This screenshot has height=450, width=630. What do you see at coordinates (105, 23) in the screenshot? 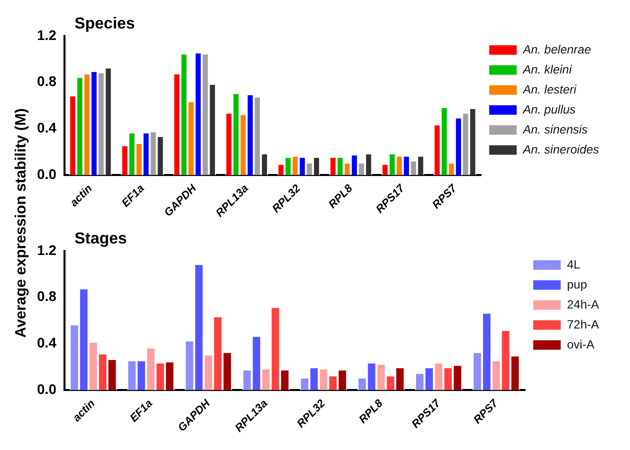
I see `chart-title: Species` at bounding box center [105, 23].